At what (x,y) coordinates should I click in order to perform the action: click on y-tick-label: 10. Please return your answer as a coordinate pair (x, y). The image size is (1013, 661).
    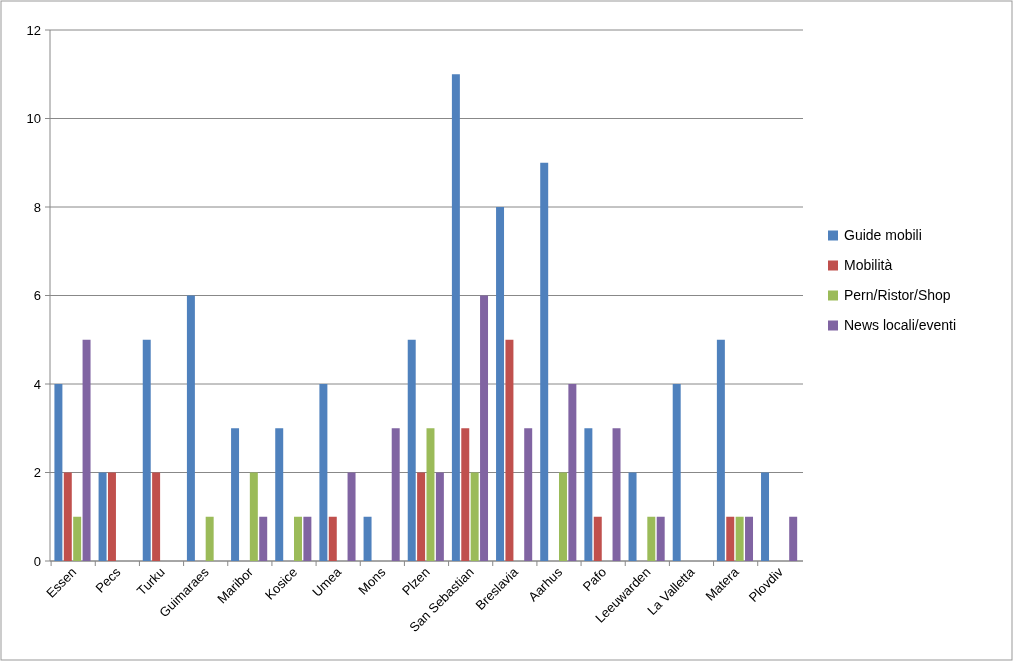
    Looking at the image, I should click on (33, 119).